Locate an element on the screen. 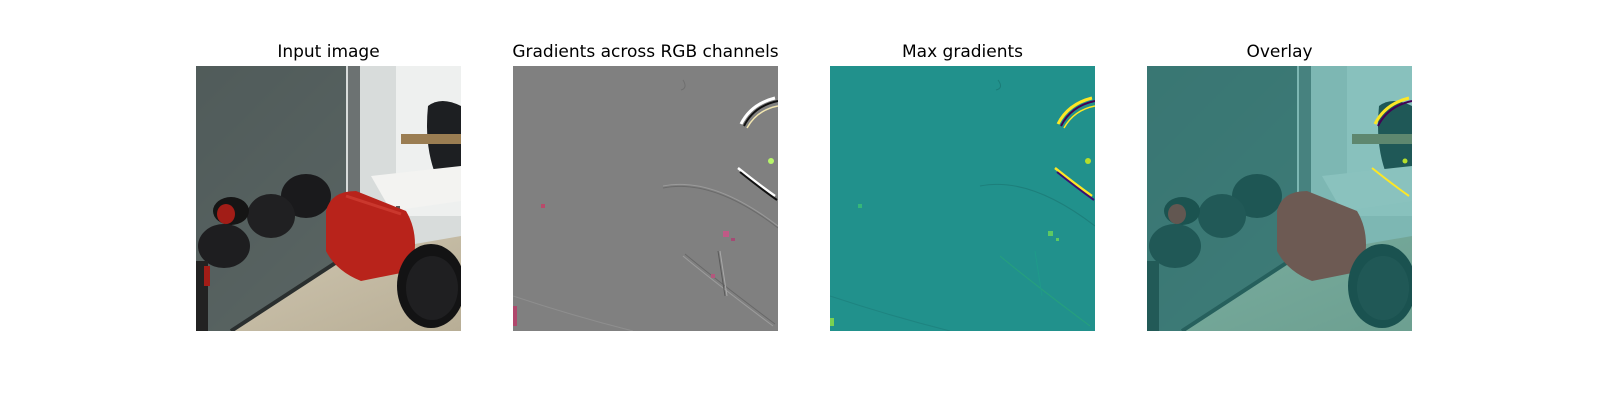 This screenshot has height=400, width=1600. input-image is located at coordinates (328, 198).